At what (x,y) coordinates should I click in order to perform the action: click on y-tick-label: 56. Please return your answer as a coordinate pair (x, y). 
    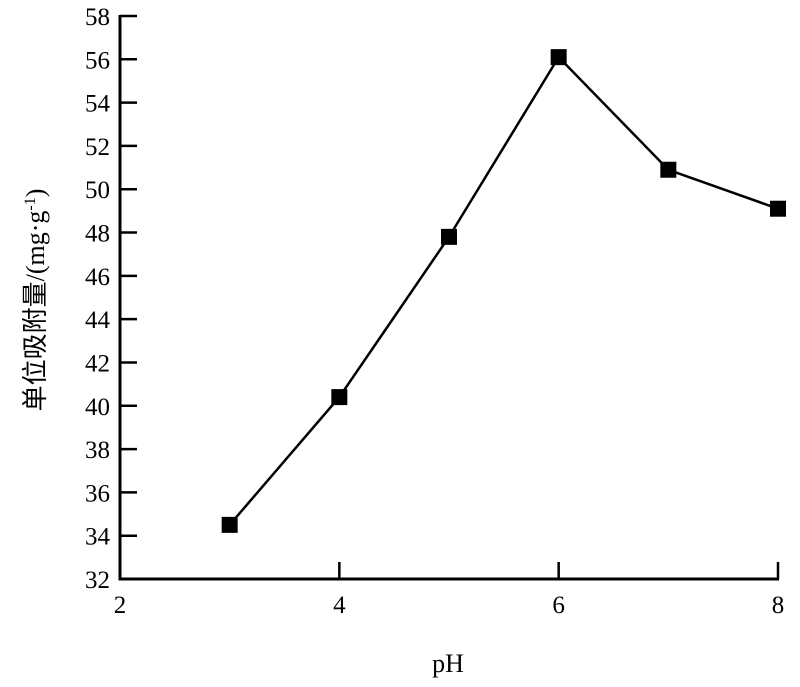
    Looking at the image, I should click on (97, 60).